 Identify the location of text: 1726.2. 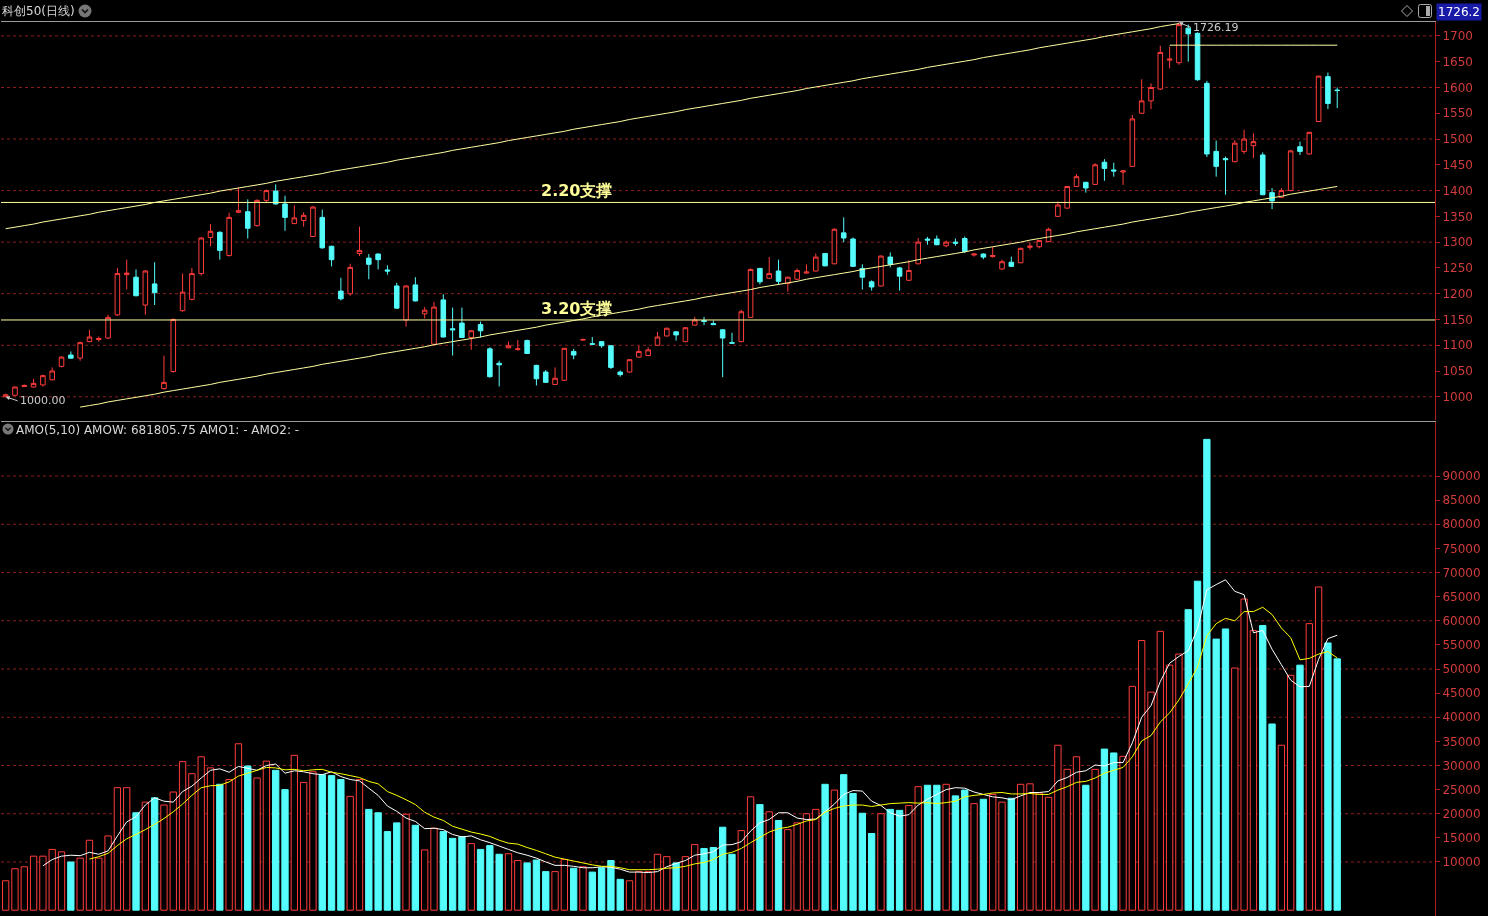
(1459, 12).